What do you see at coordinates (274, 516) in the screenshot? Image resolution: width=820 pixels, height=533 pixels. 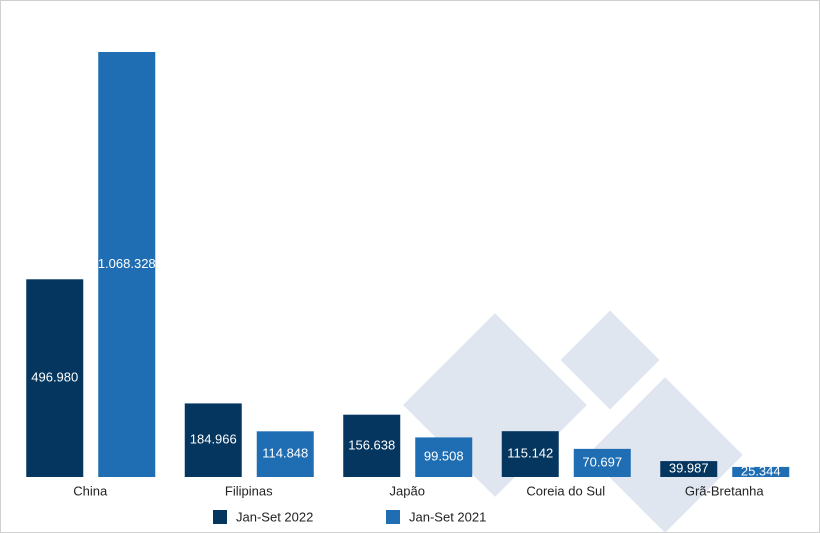 I see `legend-label: Jan-Set 2022` at bounding box center [274, 516].